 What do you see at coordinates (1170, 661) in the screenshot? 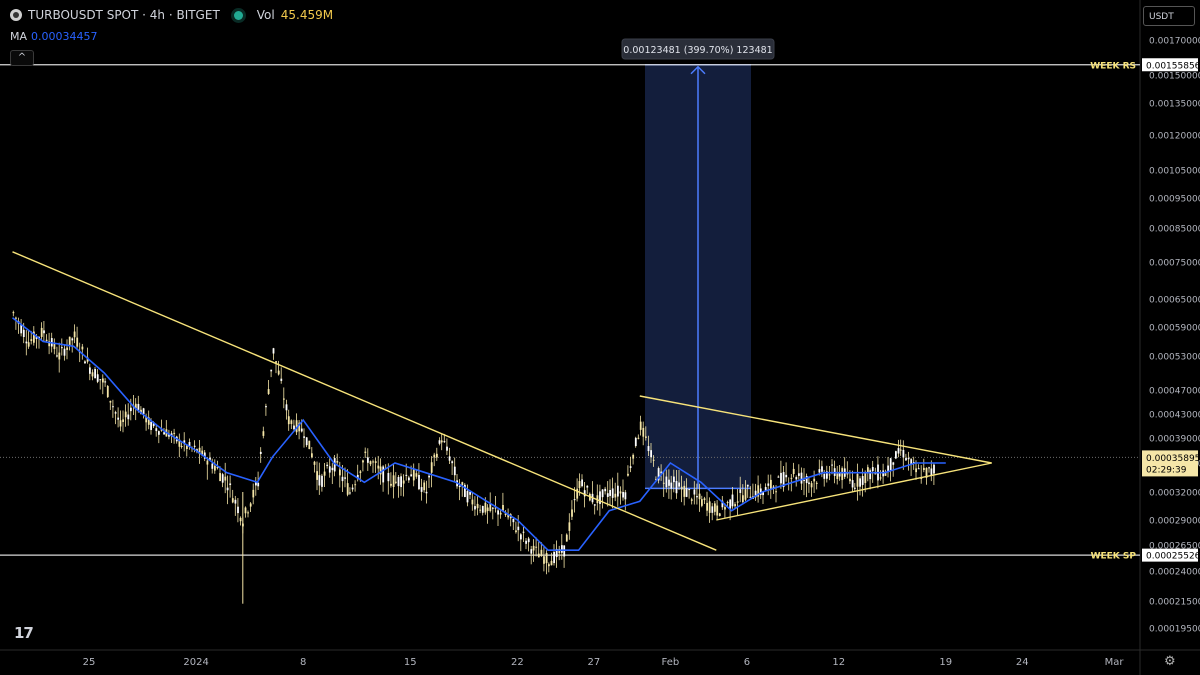
I see `settings-gear-icon: ⚙` at bounding box center [1170, 661].